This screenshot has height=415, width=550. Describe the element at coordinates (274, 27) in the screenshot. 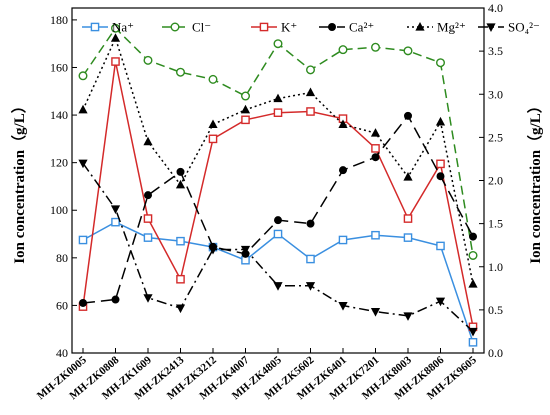

I see `legend-item: K⁺` at that location.